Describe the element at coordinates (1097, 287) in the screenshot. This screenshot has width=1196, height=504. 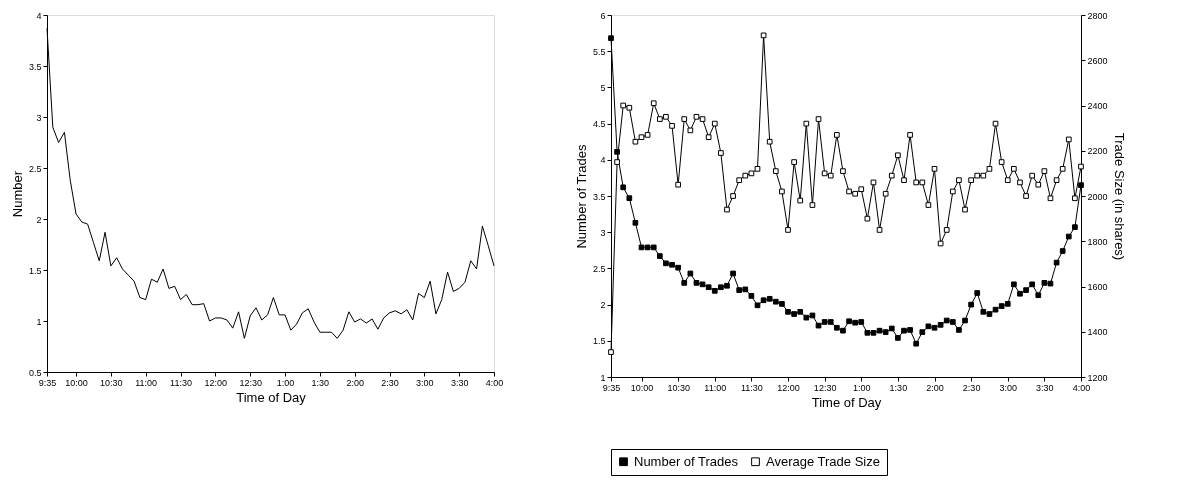
I see `y2-tick-label: 1600` at that location.